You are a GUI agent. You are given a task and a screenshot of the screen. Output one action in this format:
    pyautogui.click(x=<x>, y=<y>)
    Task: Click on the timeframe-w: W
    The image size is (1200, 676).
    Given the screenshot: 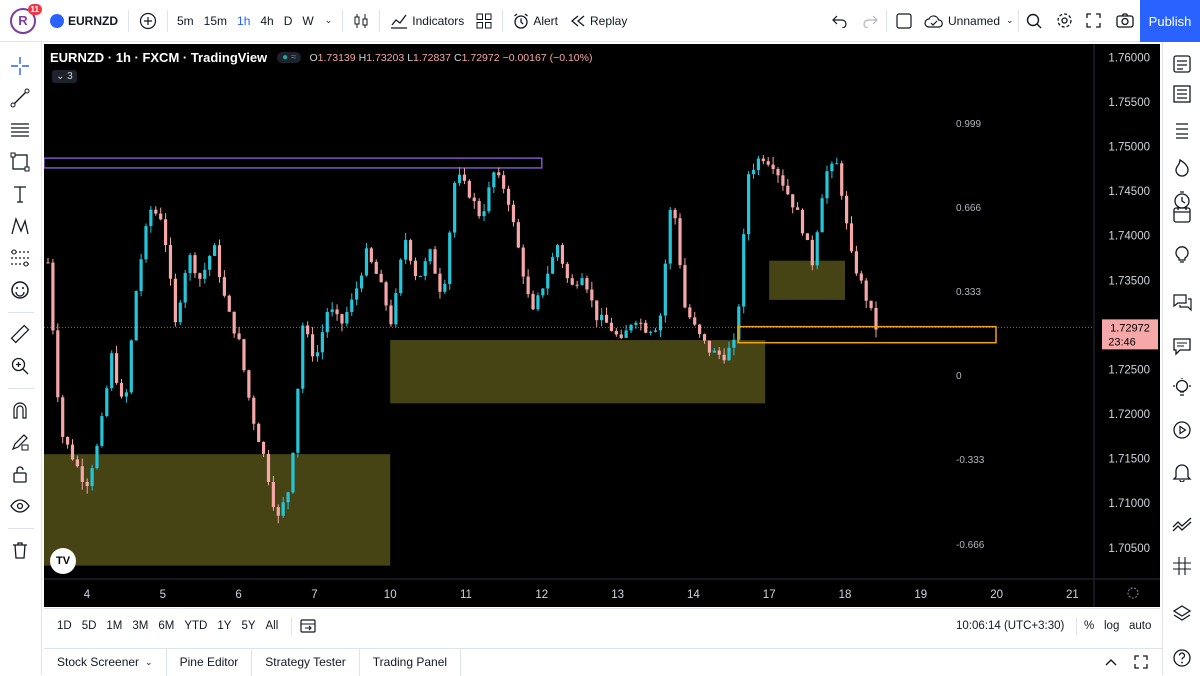 What is the action you would take?
    pyautogui.click(x=308, y=20)
    